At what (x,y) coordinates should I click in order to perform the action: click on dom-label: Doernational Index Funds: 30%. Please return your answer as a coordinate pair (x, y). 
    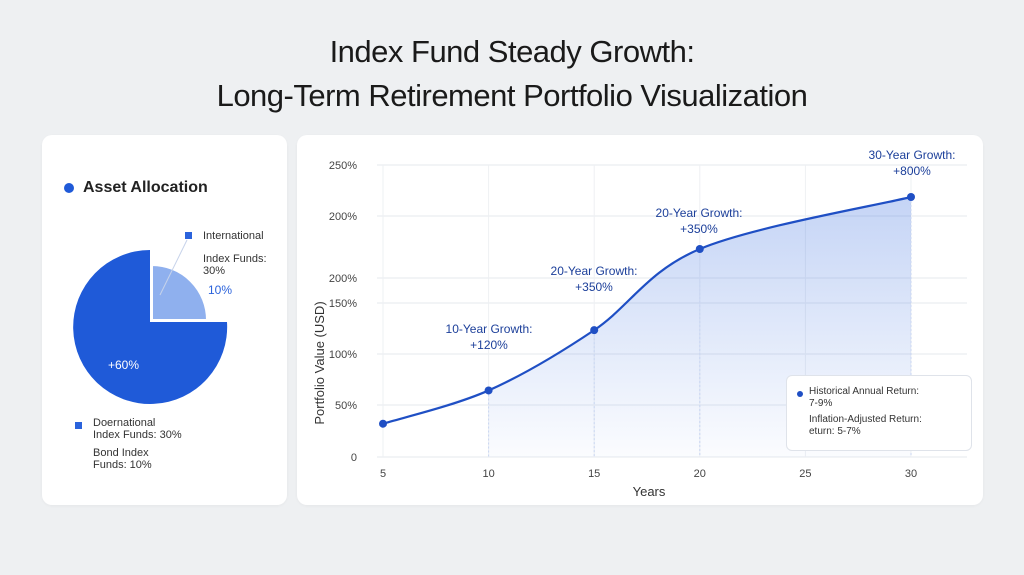
    Looking at the image, I should click on (137, 429).